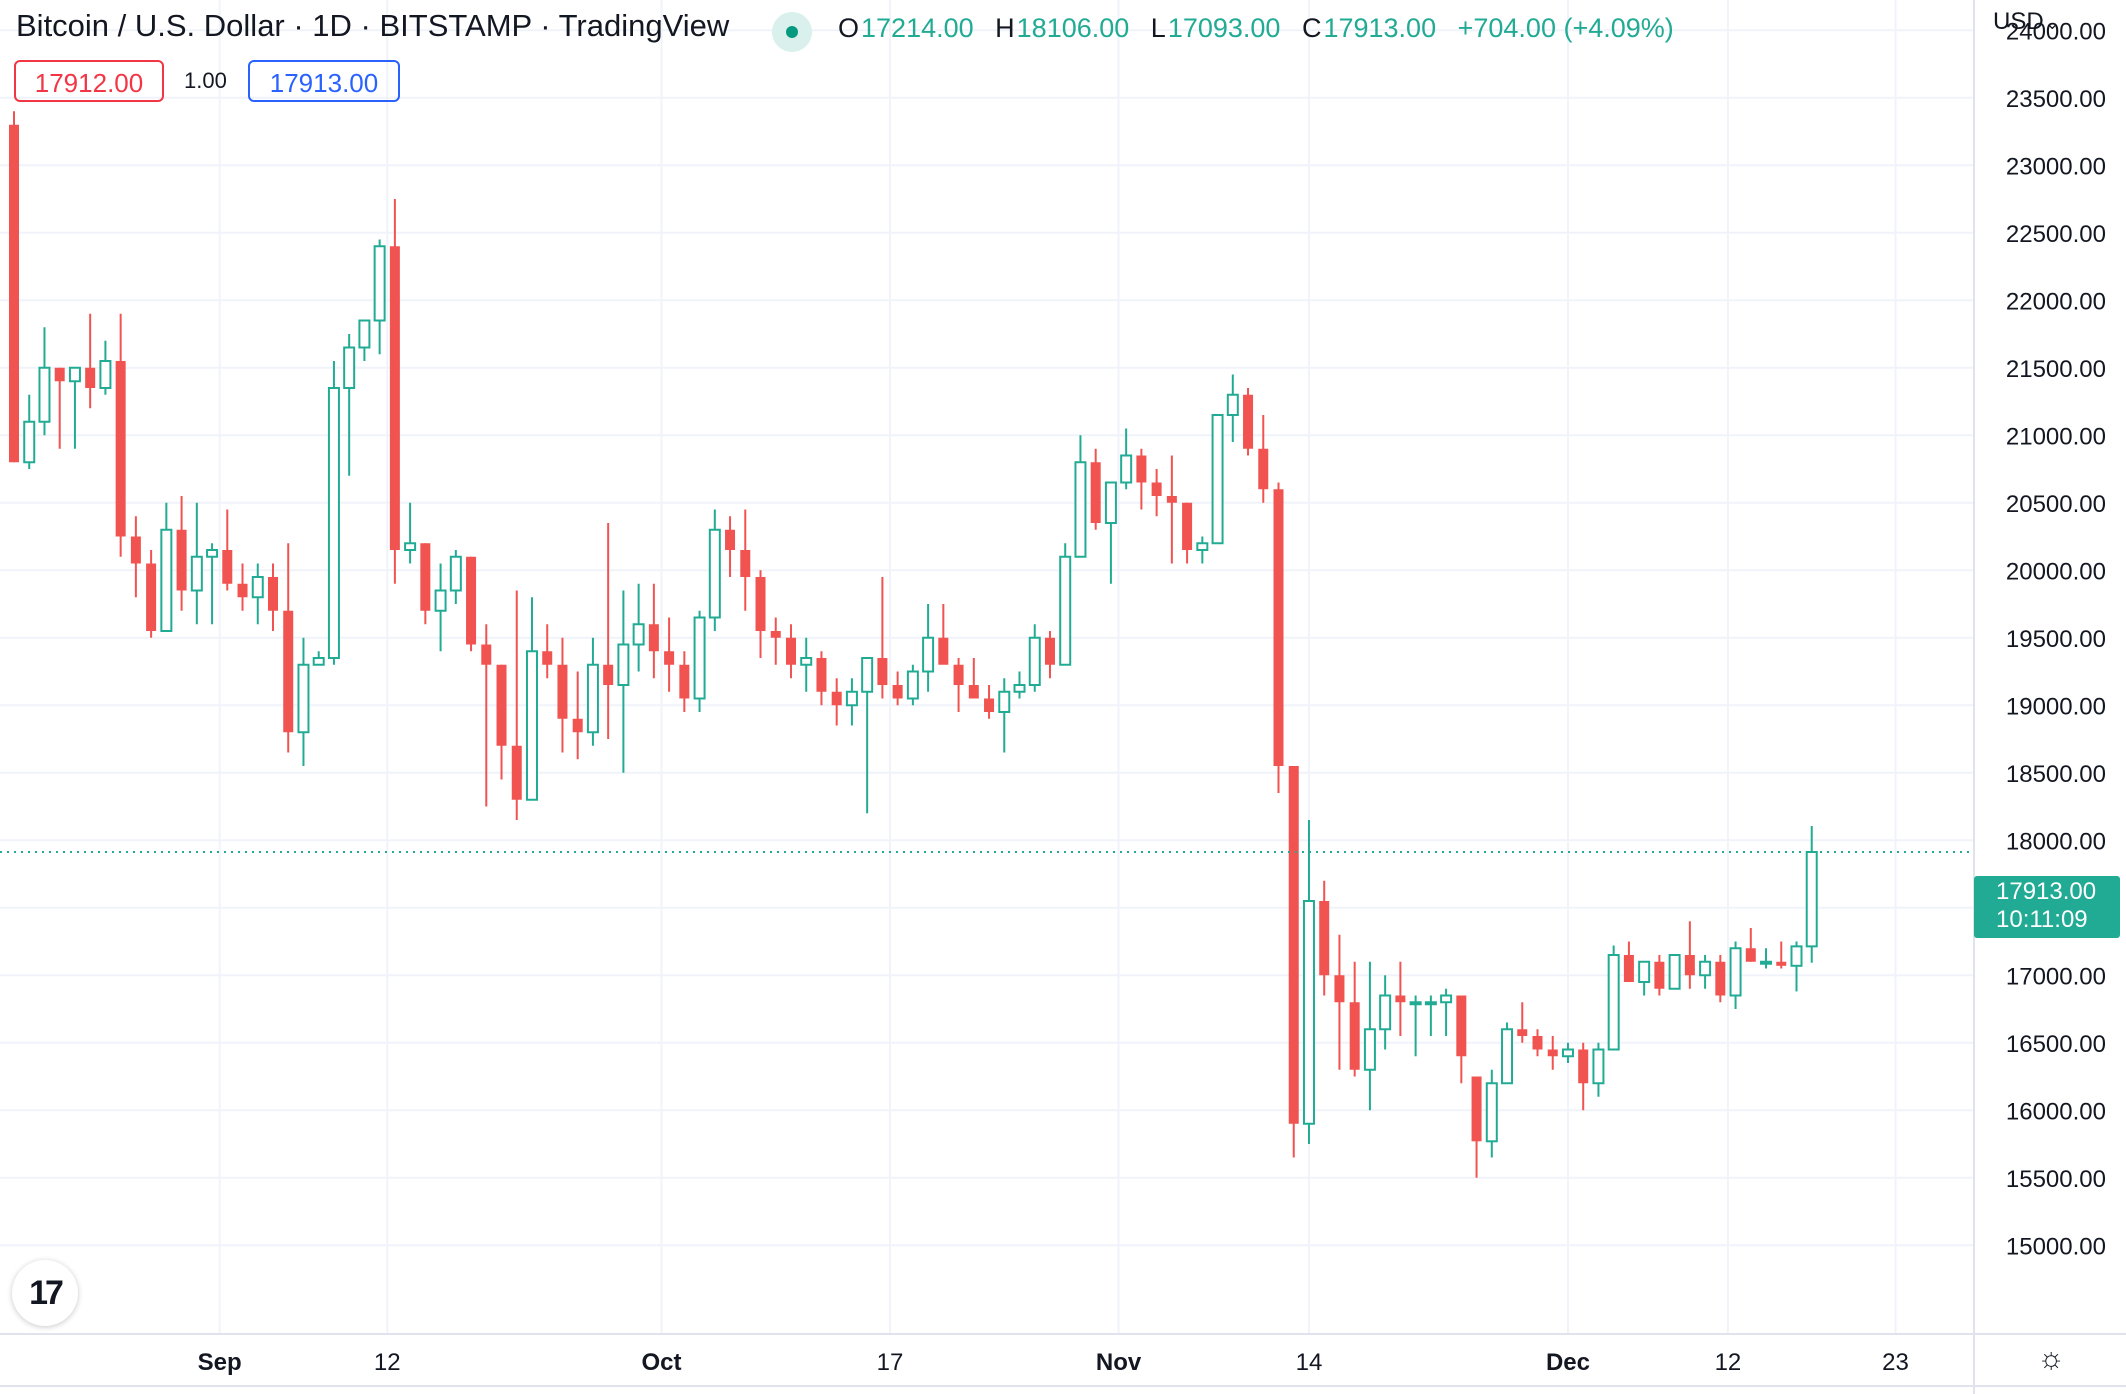  Describe the element at coordinates (2051, 1358) in the screenshot. I see `gear-icon: ☼` at that location.